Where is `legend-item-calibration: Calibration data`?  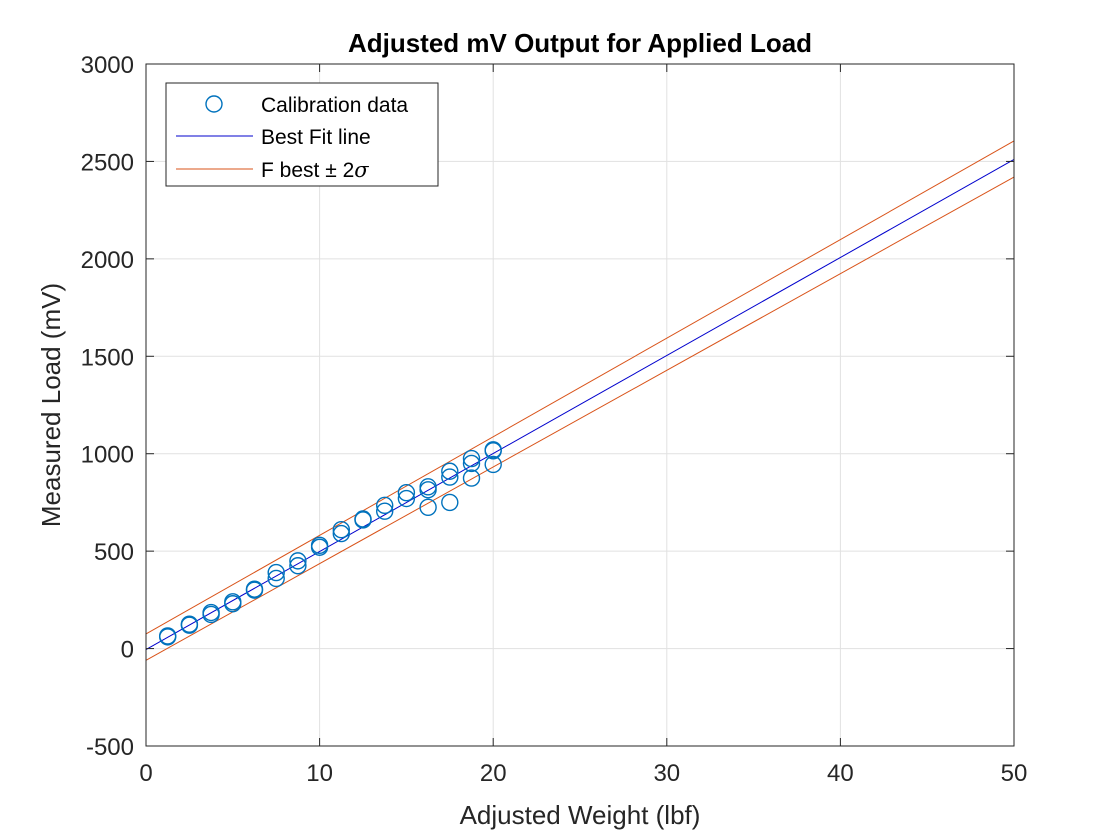 legend-item-calibration: Calibration data is located at coordinates (306, 105).